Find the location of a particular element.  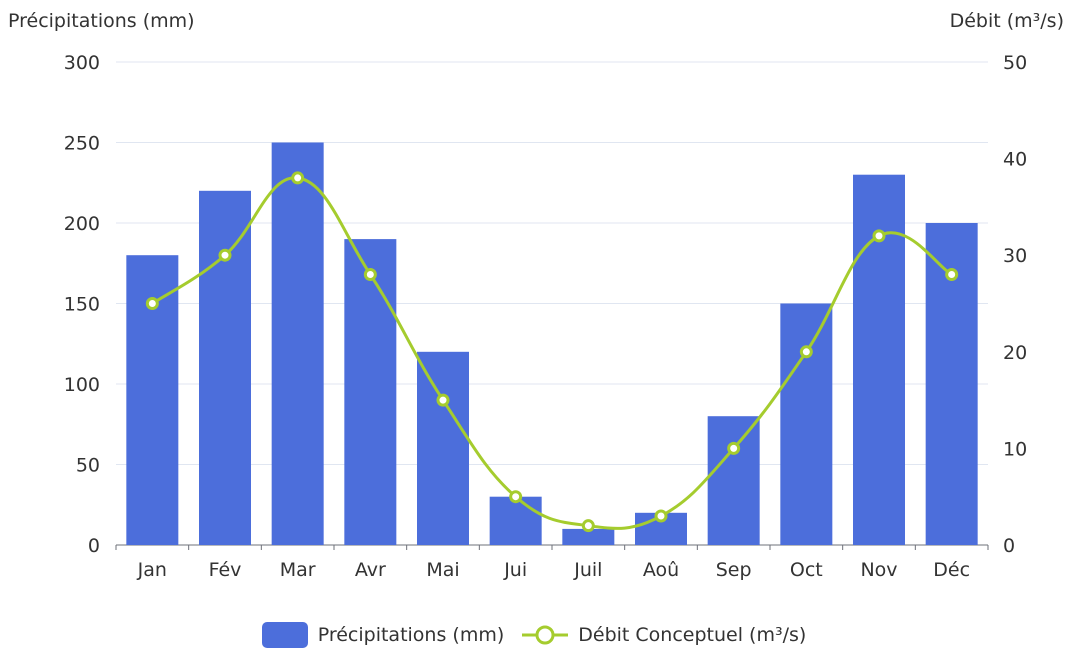

x-tick-label: Mai is located at coordinates (442, 570).